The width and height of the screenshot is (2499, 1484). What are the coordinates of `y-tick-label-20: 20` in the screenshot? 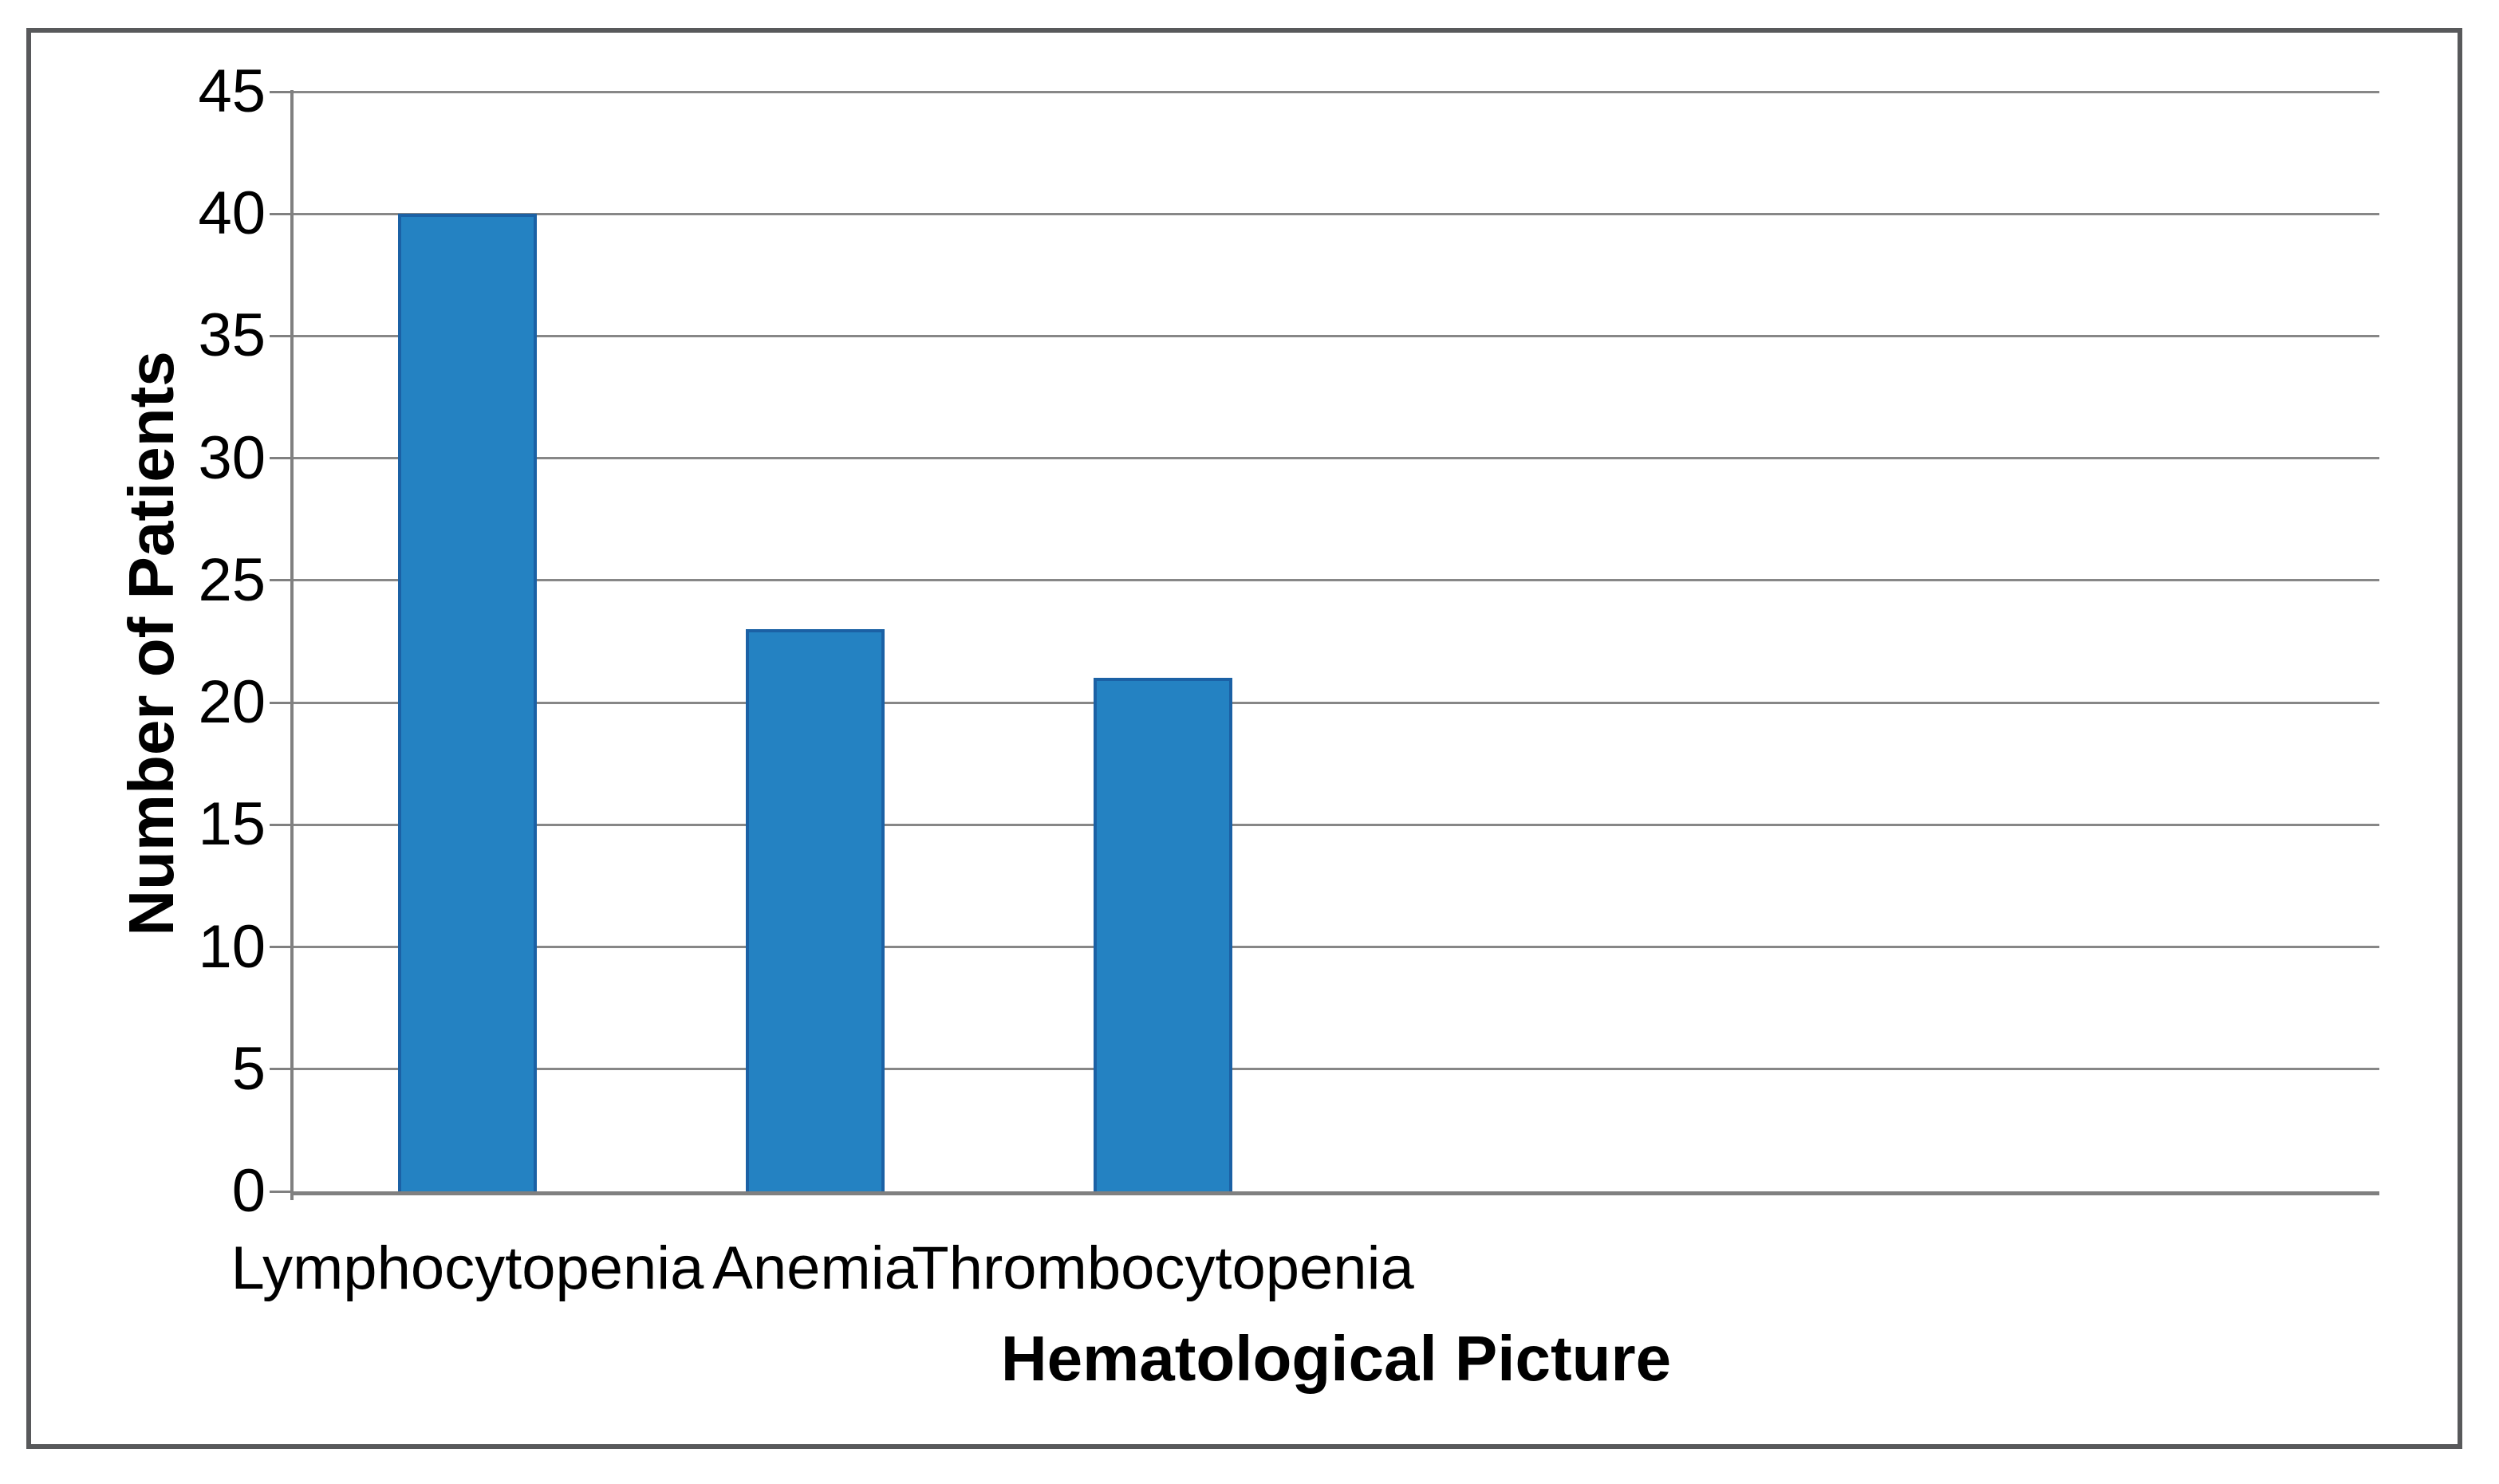 It's located at (232, 702).